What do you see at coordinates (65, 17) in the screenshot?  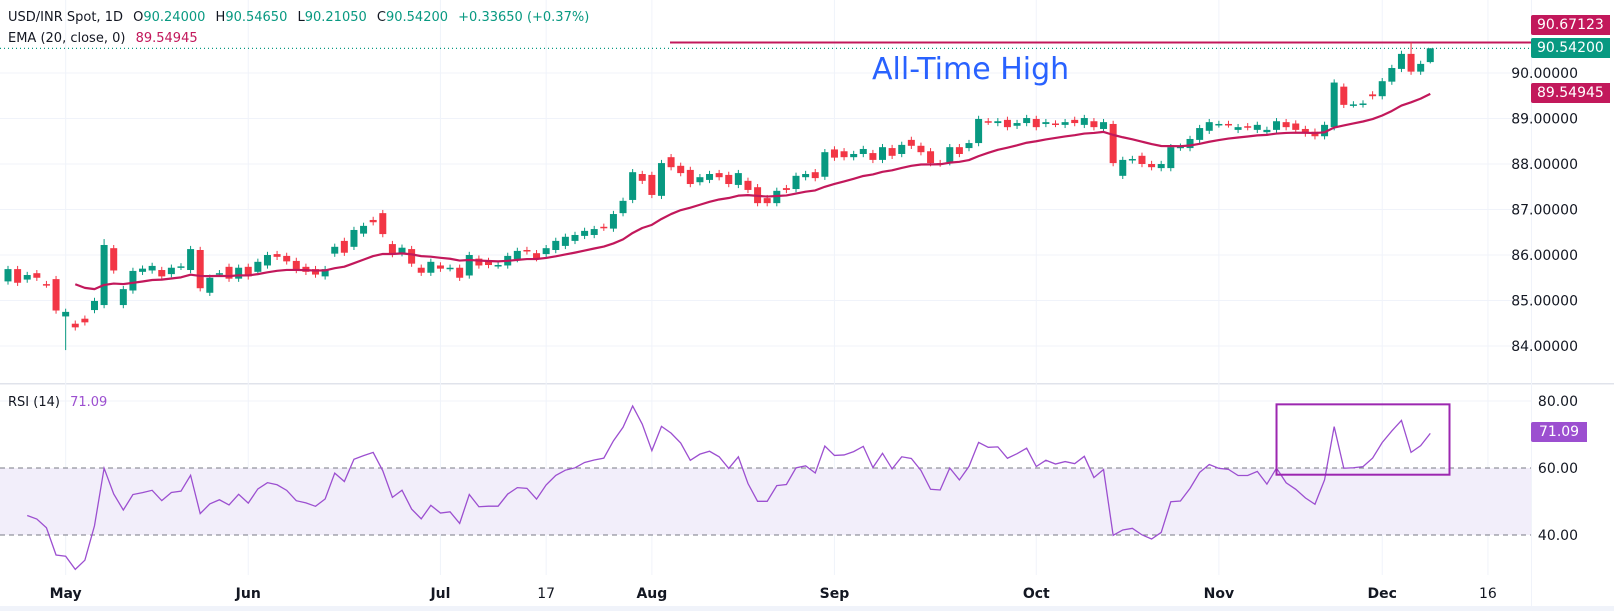 I see `symbol-title: USD/INR Spot, 1D` at bounding box center [65, 17].